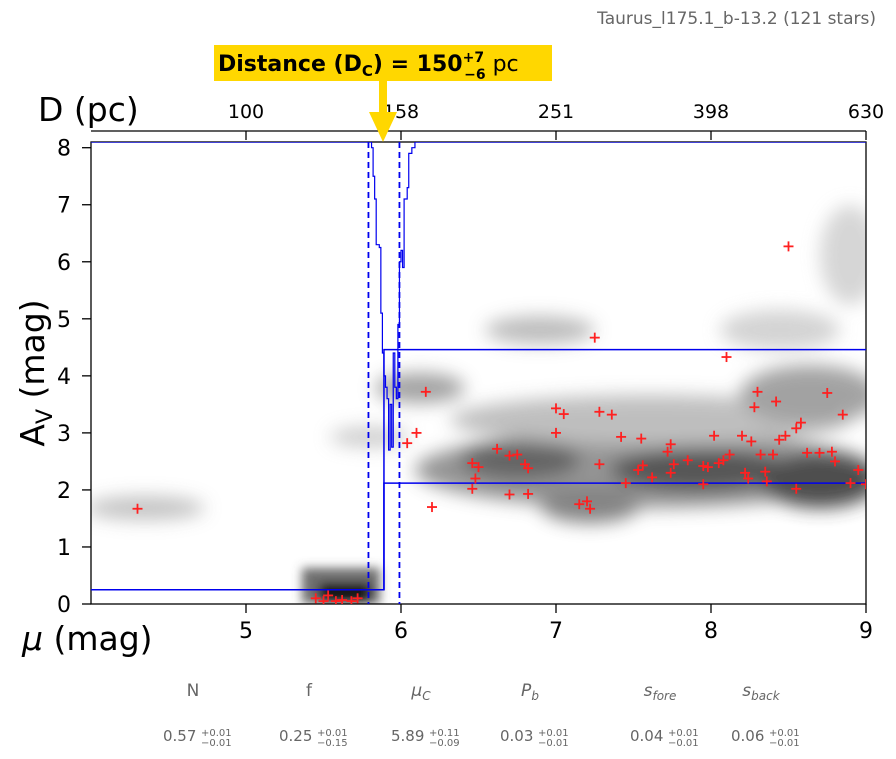 Image resolution: width=896 pixels, height=759 pixels. Describe the element at coordinates (383, 93) in the screenshot. I see `distance-callout: Distance (DC) = 150+7 −6 pc` at that location.